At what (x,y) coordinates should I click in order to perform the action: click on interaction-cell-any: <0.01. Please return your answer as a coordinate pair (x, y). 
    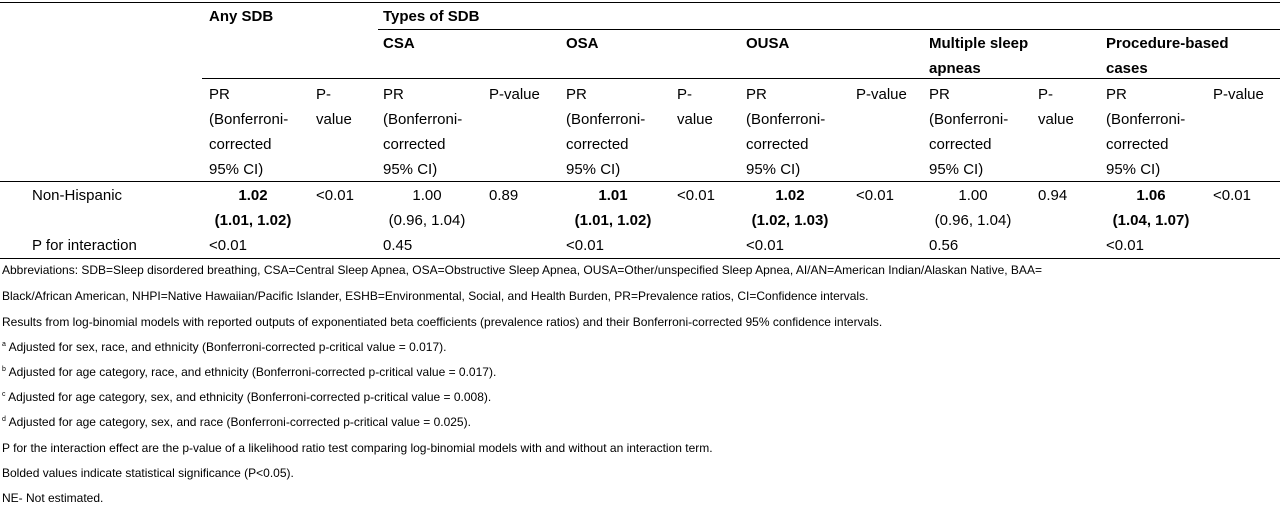
    Looking at the image, I should click on (228, 245).